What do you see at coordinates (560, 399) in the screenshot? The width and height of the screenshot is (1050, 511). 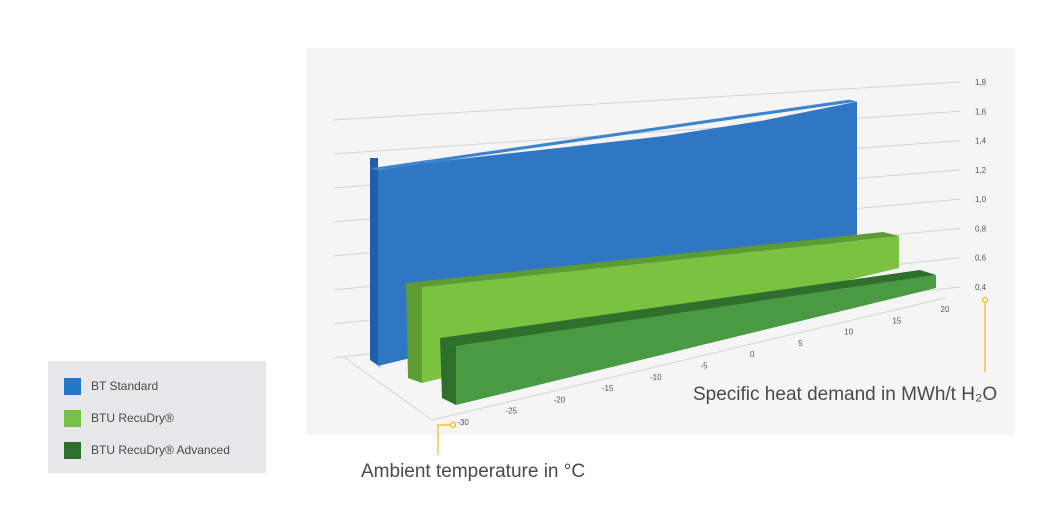 I see `x-tick-label: -20` at bounding box center [560, 399].